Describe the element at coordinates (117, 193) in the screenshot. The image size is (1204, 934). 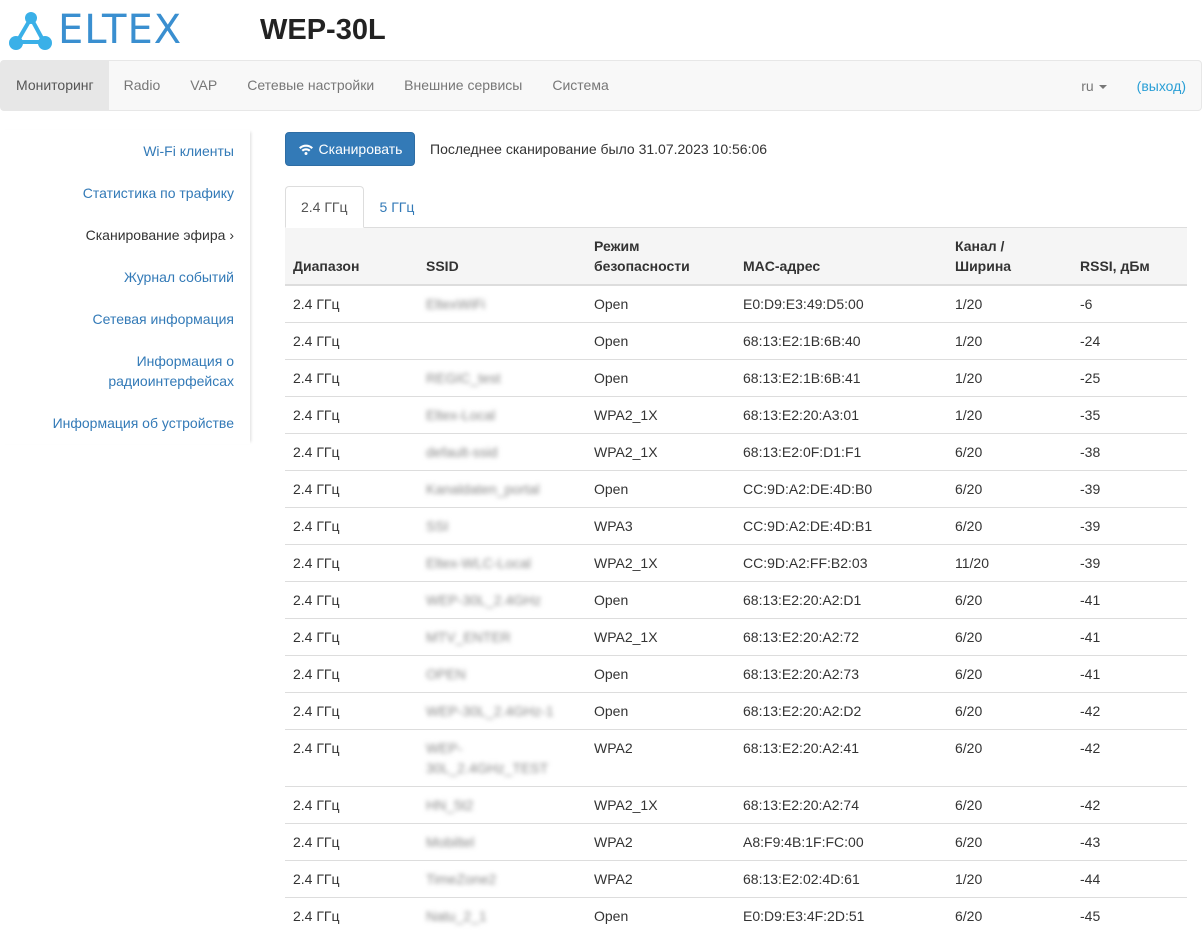
I see `sidebar-item-traffic-stats: Статистика по трафику` at that location.